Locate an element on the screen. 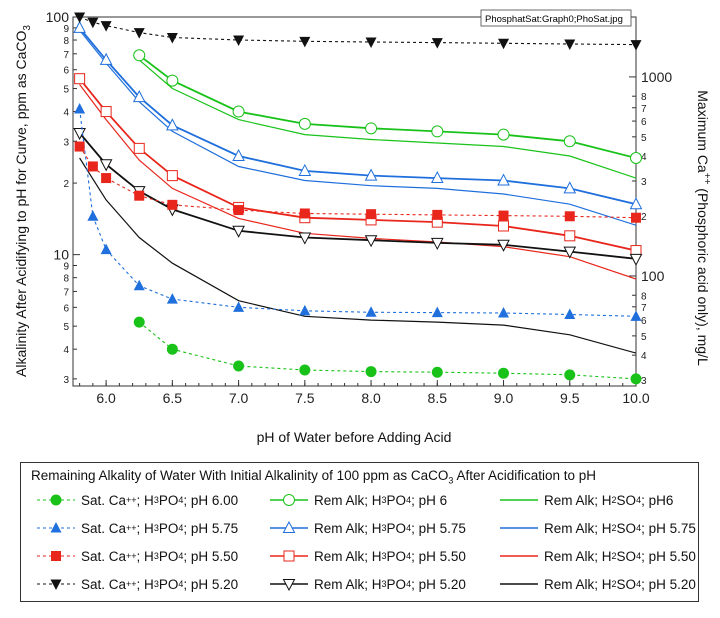  left-axis-title-b: ppm as CaCO is located at coordinates (21, 74).